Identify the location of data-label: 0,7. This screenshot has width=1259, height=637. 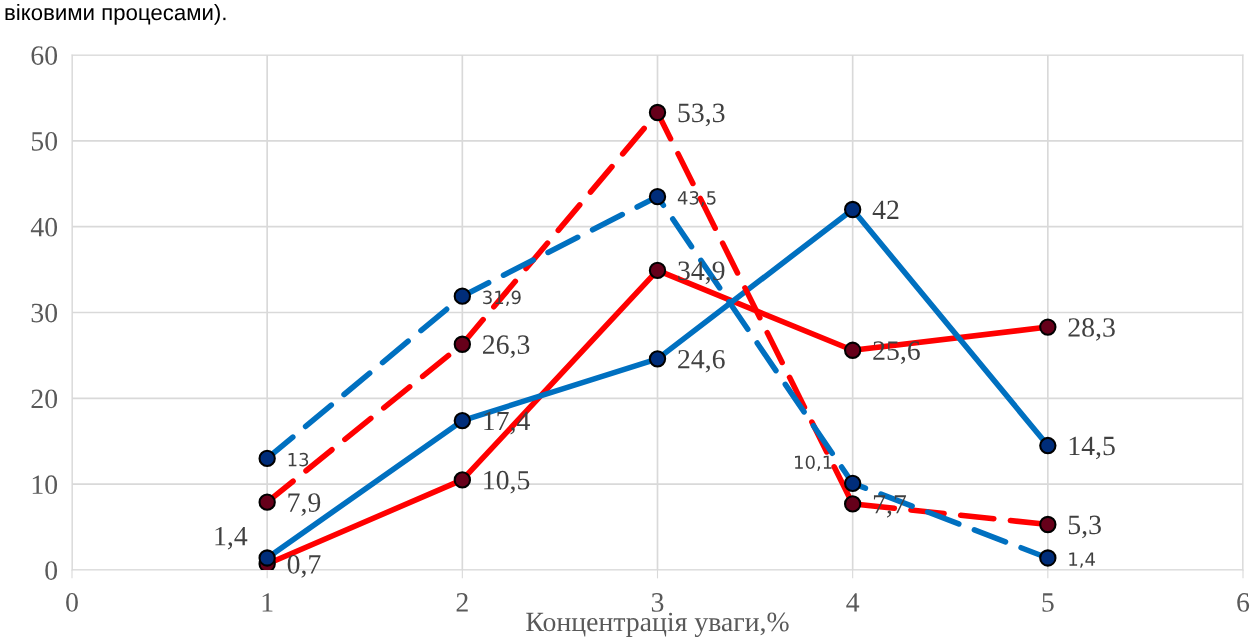
(304, 566).